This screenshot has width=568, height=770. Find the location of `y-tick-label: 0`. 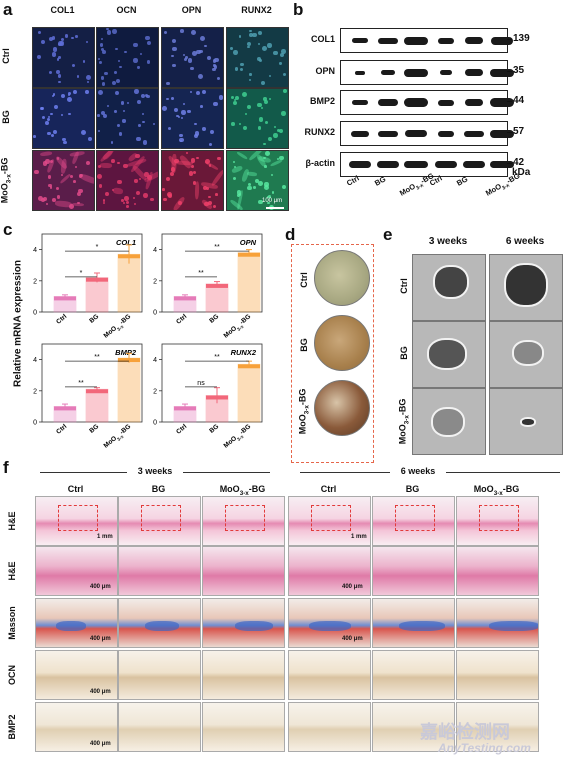

y-tick-label: 0 is located at coordinates (35, 313).